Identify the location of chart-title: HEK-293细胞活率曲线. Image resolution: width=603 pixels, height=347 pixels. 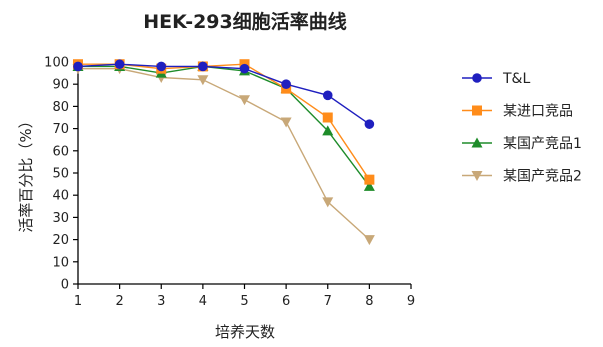
(245, 21).